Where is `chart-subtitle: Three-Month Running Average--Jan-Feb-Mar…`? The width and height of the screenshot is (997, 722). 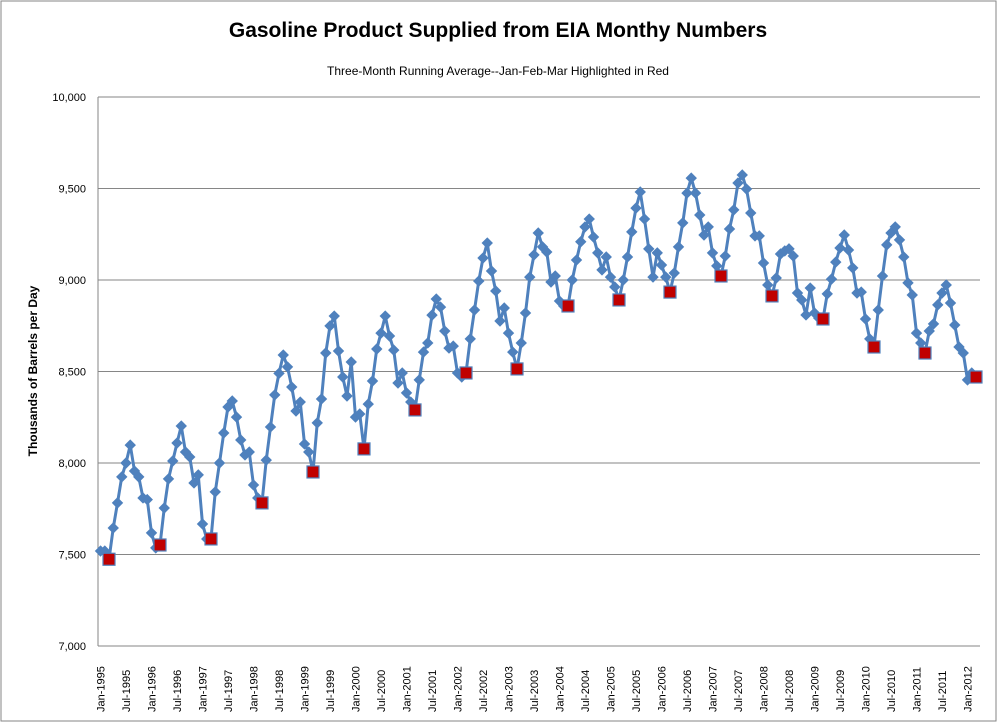
chart-subtitle: Three-Month Running Average--Jan-Feb-Mar… is located at coordinates (498, 71).